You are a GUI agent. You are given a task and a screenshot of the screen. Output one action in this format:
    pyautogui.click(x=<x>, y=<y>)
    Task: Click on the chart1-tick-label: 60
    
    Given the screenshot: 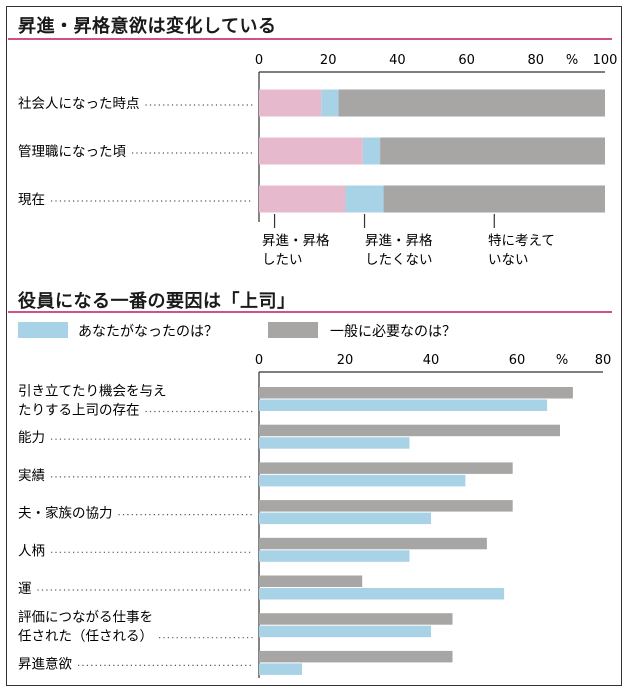 What is the action you would take?
    pyautogui.click(x=466, y=60)
    